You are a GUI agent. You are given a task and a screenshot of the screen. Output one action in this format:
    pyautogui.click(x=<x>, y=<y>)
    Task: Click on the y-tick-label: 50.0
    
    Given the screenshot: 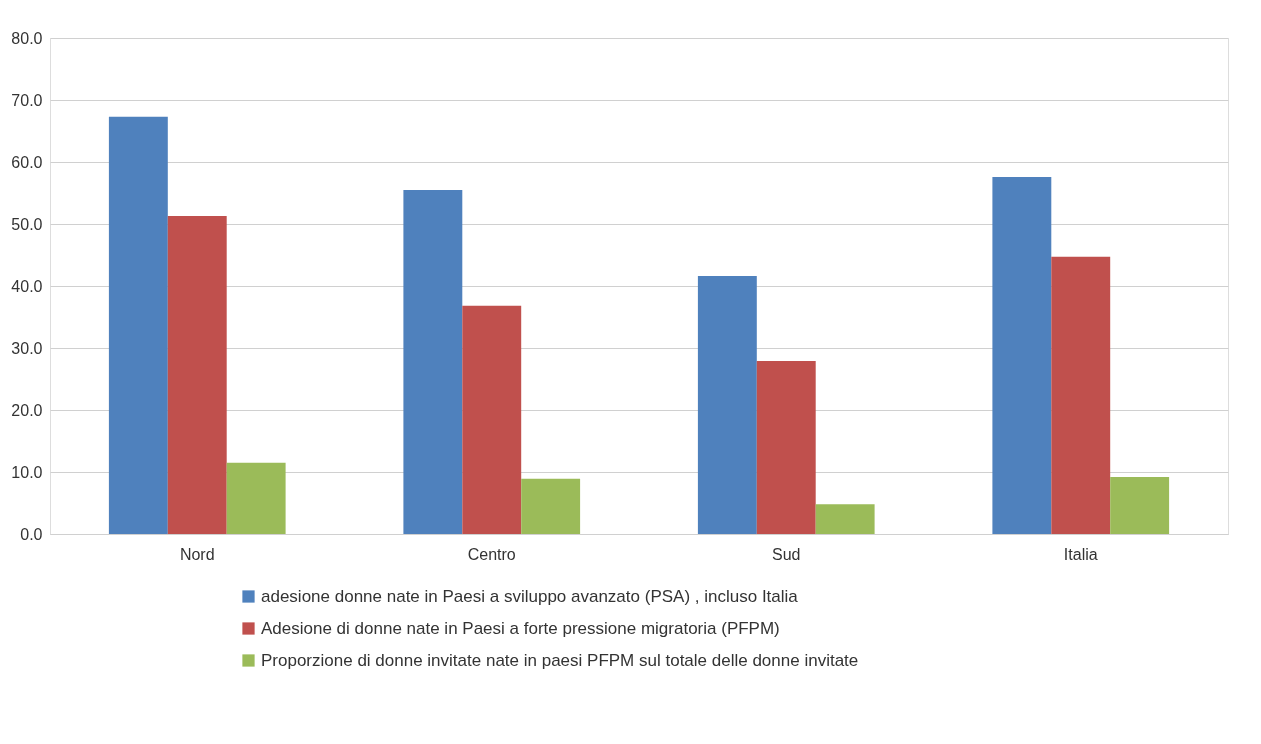 What is the action you would take?
    pyautogui.click(x=27, y=224)
    